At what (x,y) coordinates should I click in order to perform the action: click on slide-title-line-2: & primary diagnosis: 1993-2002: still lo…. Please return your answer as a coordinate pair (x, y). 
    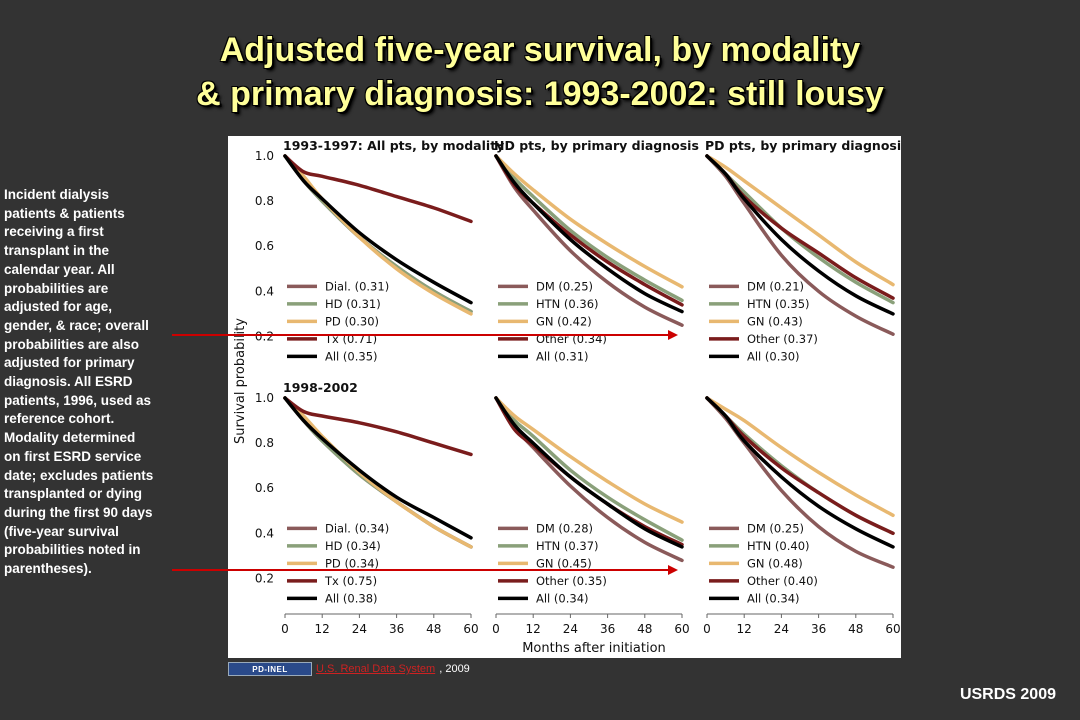
    Looking at the image, I should click on (540, 94).